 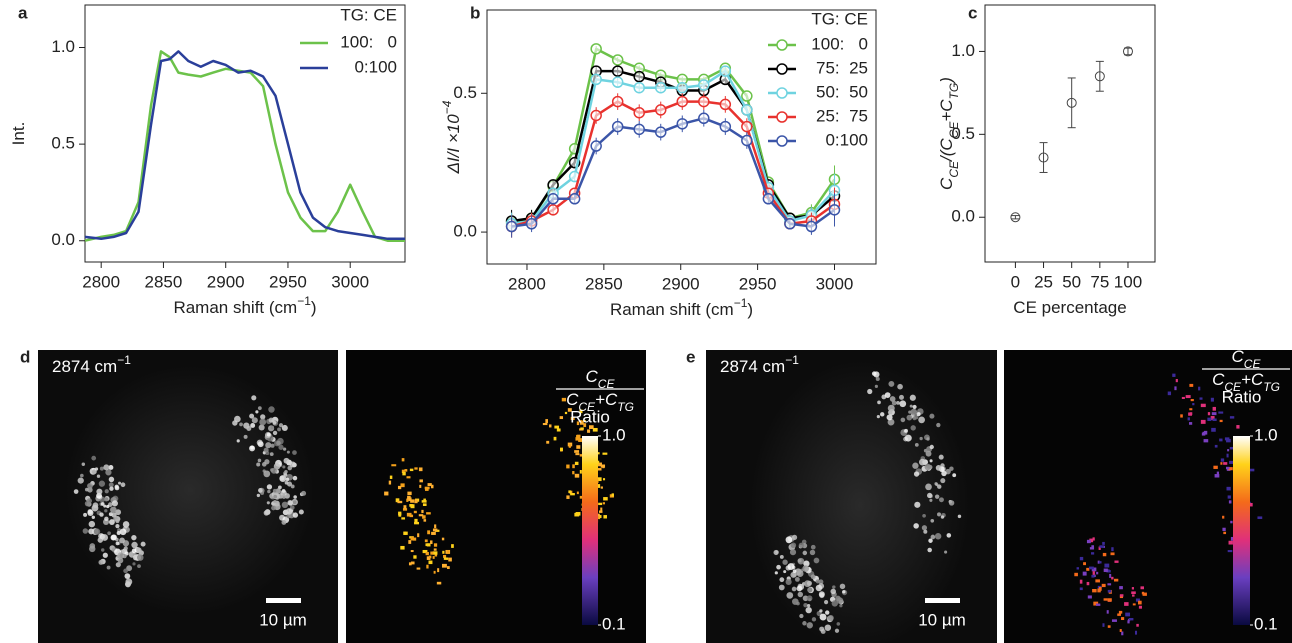 What do you see at coordinates (1242, 396) in the screenshot?
I see `ratio-label: Ratio` at bounding box center [1242, 396].